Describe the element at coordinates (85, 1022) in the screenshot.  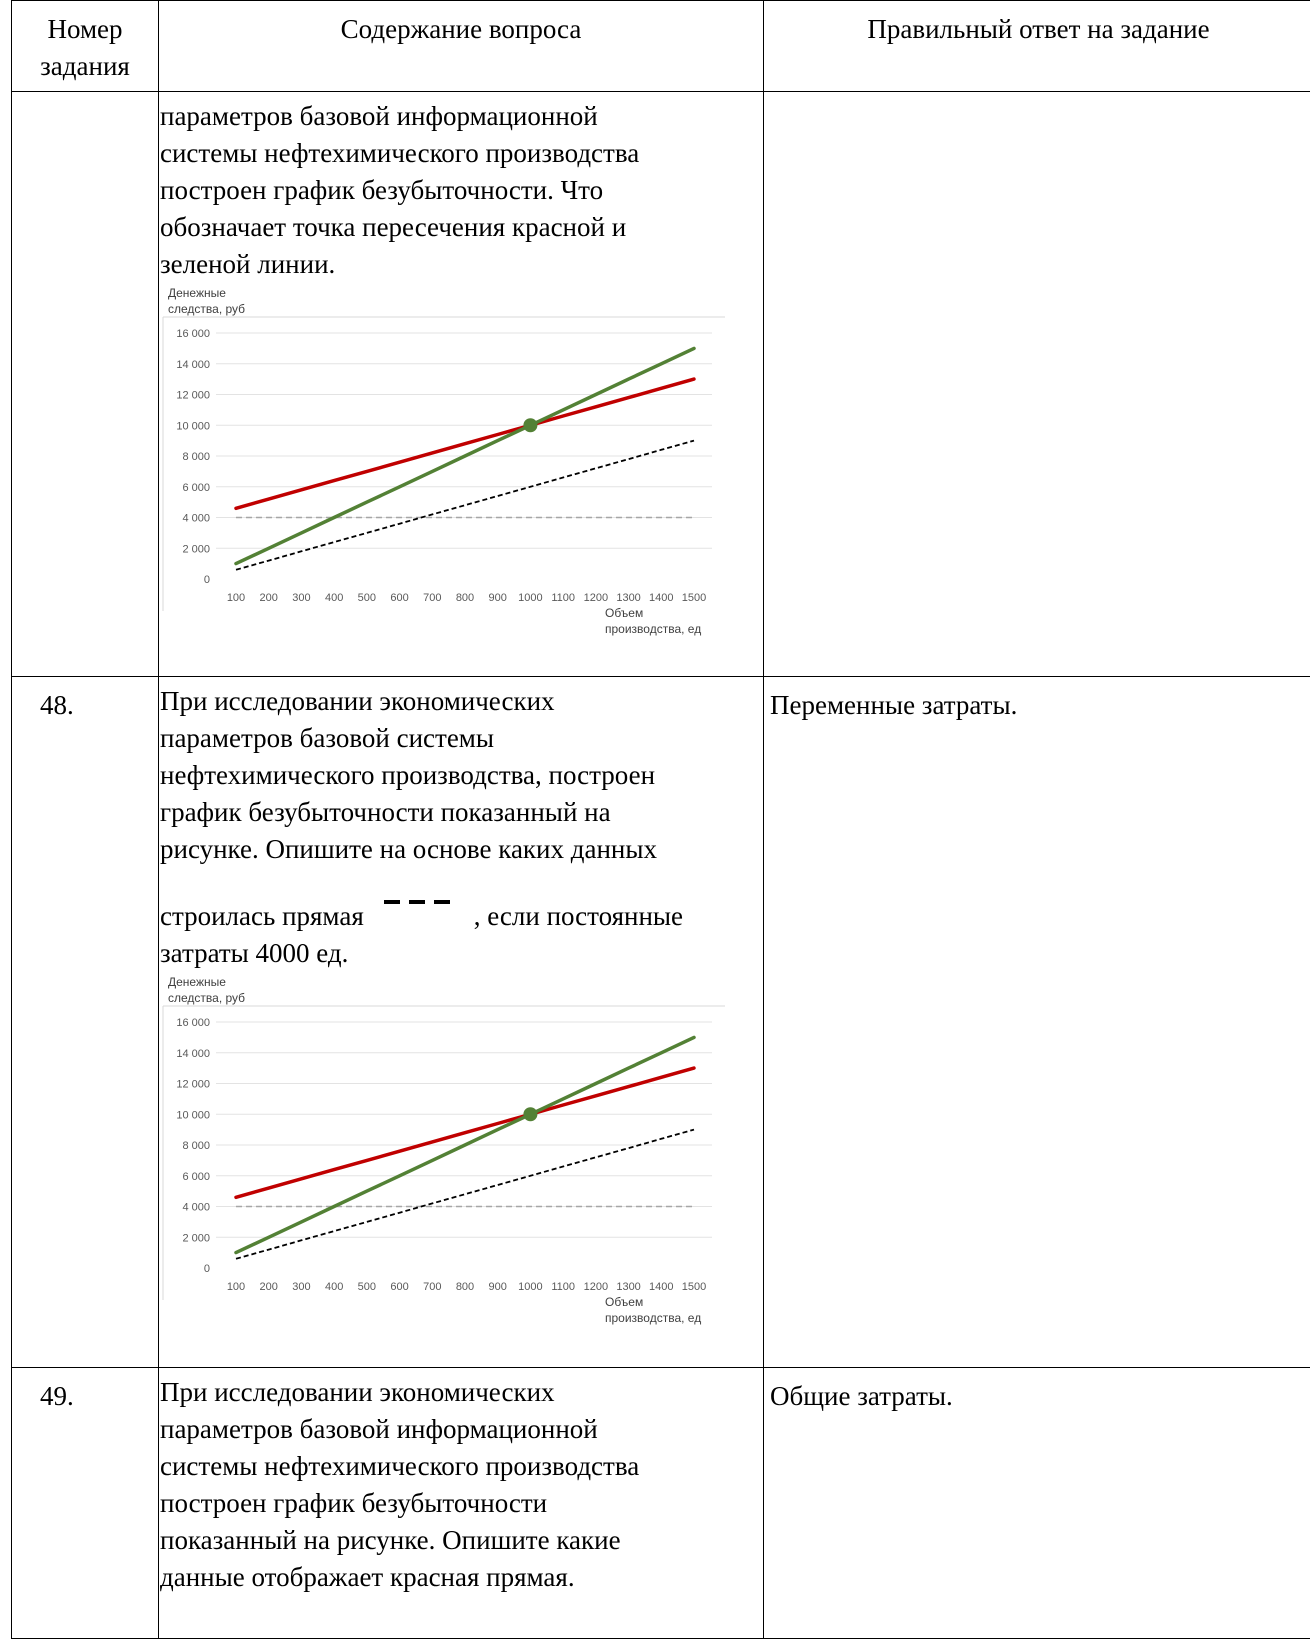
I see `task-number: 48.` at that location.